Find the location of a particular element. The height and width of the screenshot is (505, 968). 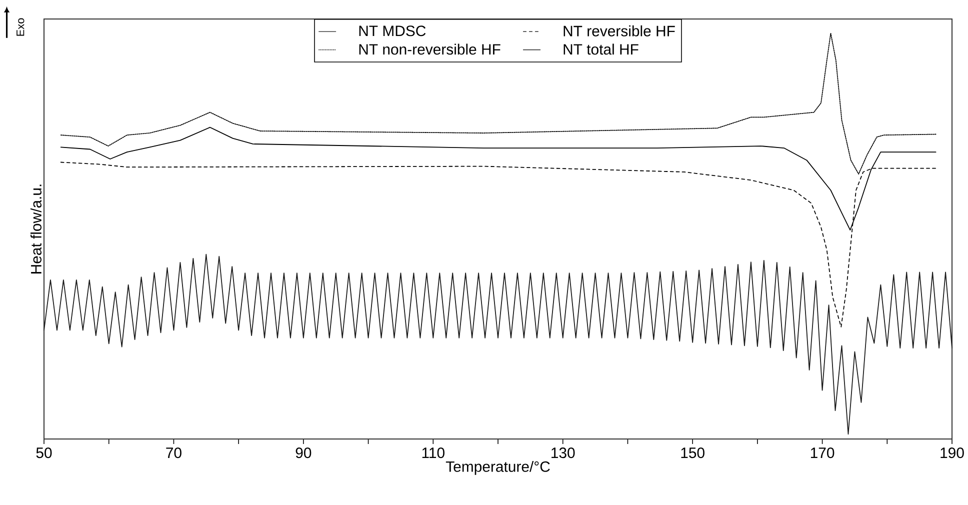

x-tick-label: 130 is located at coordinates (563, 453).